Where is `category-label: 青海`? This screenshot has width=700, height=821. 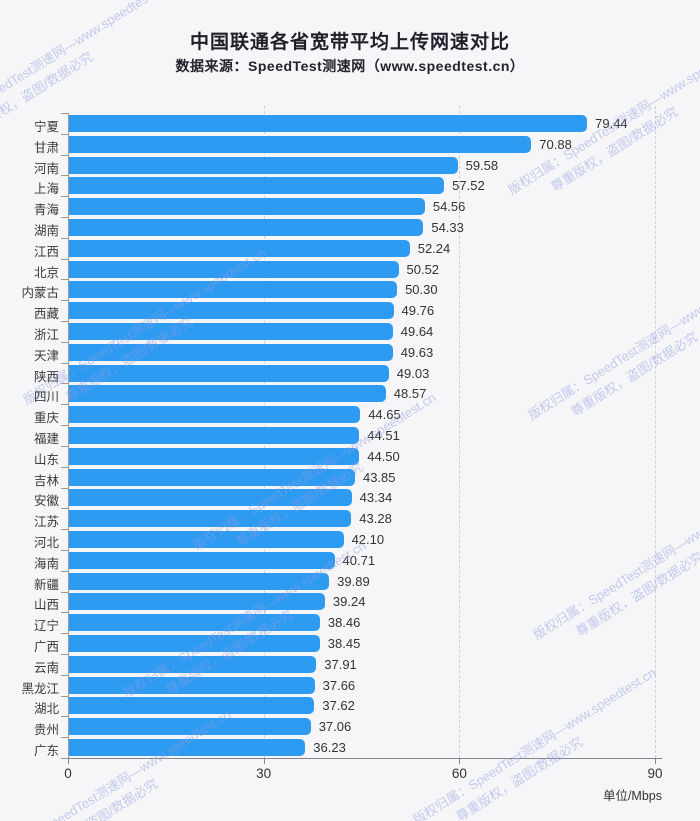
category-label: 青海 is located at coordinates (46, 210).